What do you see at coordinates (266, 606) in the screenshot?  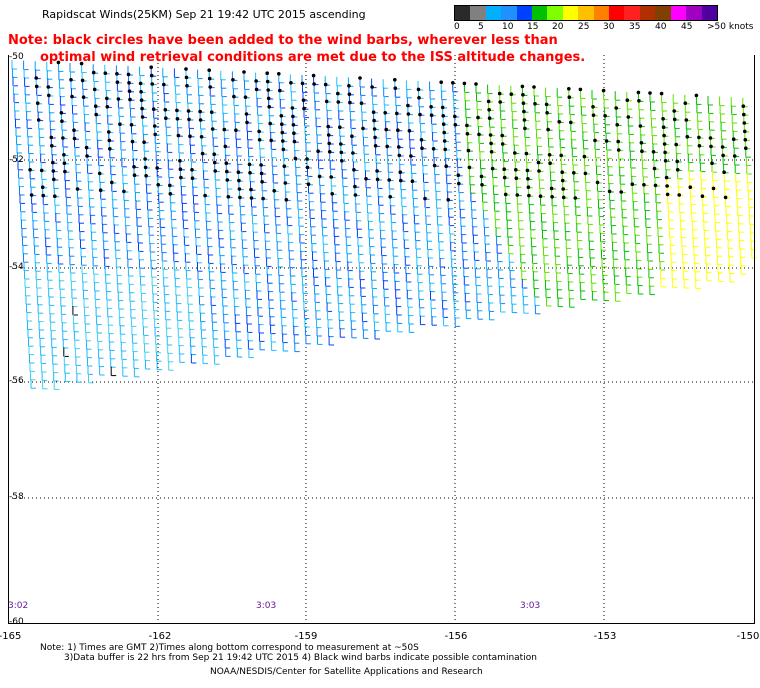 I see `time-label-2: 3:03` at bounding box center [266, 606].